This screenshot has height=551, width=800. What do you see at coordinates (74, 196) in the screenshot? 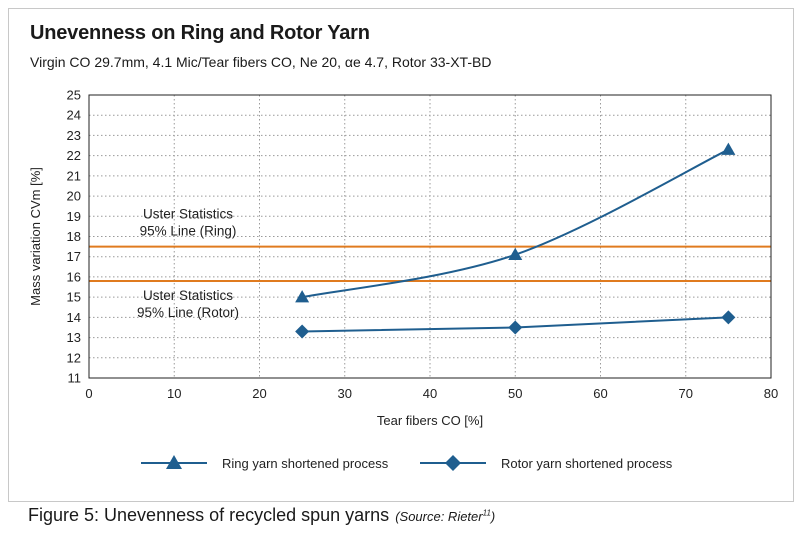
I see `y-tick-label: 20` at bounding box center [74, 196].